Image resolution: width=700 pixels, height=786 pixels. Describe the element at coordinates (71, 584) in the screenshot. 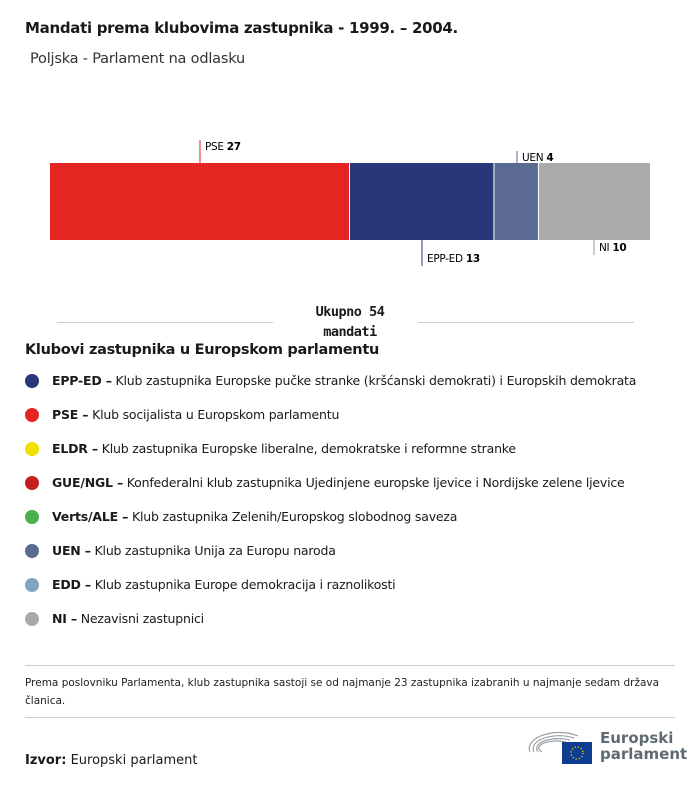

I see `legend-abbr: EDD –` at that location.